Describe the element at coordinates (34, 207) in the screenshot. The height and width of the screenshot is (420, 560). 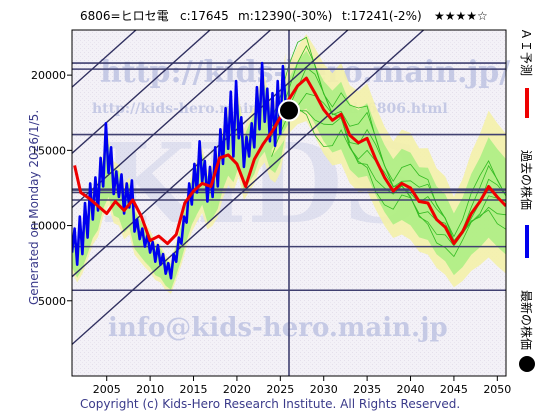
I see `generated-date-label: Generated on Monday 2026/1/5.` at that location.